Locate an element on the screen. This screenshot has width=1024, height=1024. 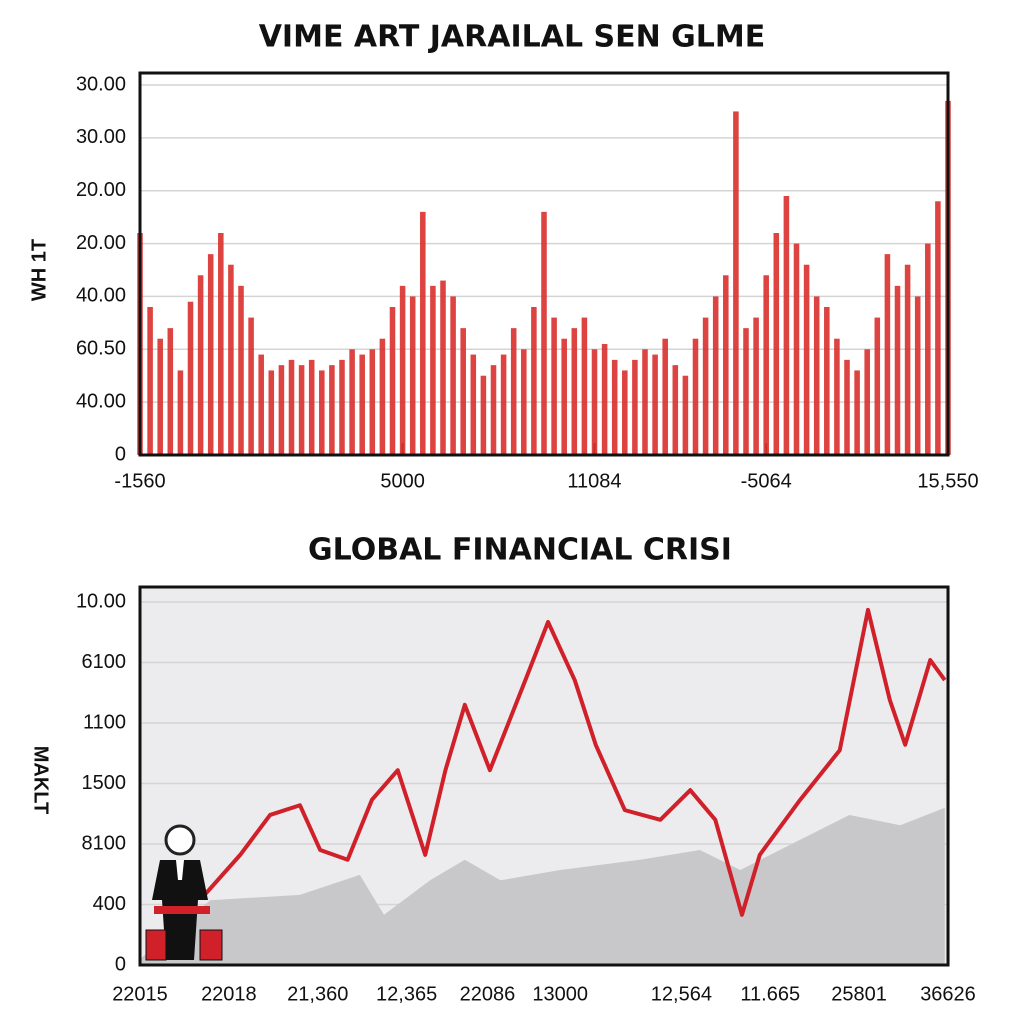
chart-title: GLOBAL FINANCIAL CRISI is located at coordinates (520, 550).